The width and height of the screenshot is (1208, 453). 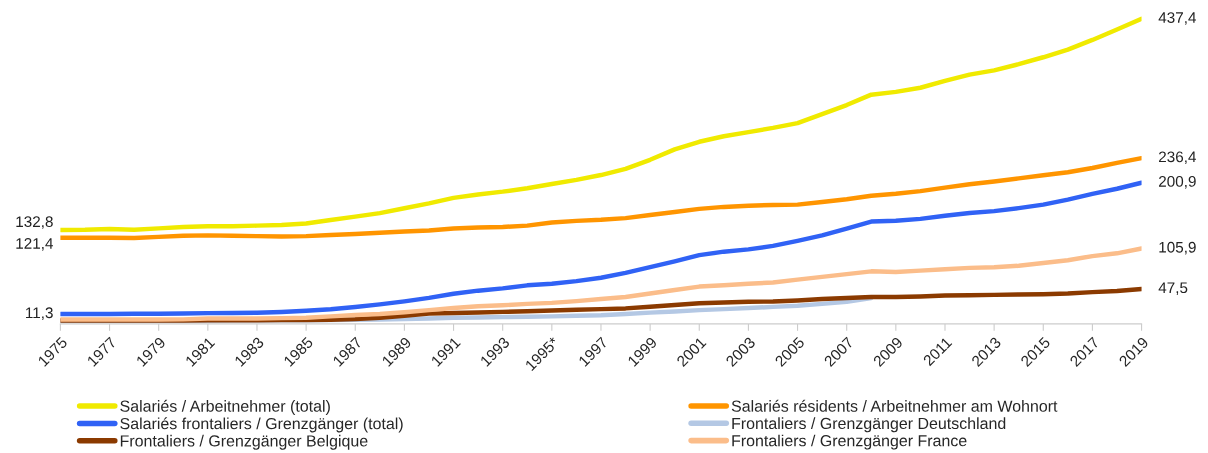 What do you see at coordinates (1177, 182) in the screenshot?
I see `data-label: 200,9` at bounding box center [1177, 182].